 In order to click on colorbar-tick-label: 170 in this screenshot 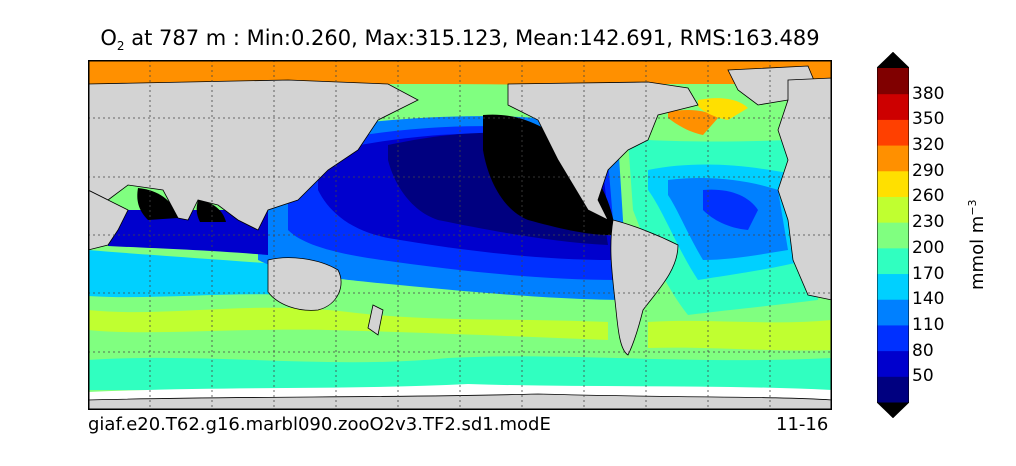, I will do `click(928, 273)`.